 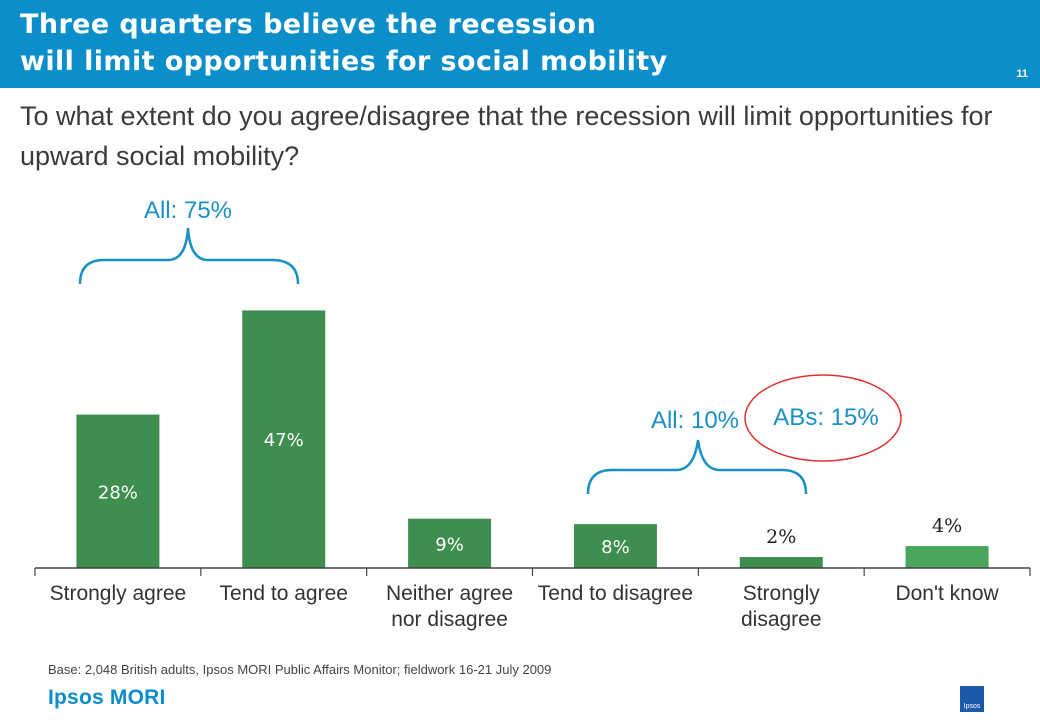 I want to click on disagree-bracket, so click(x=697, y=467).